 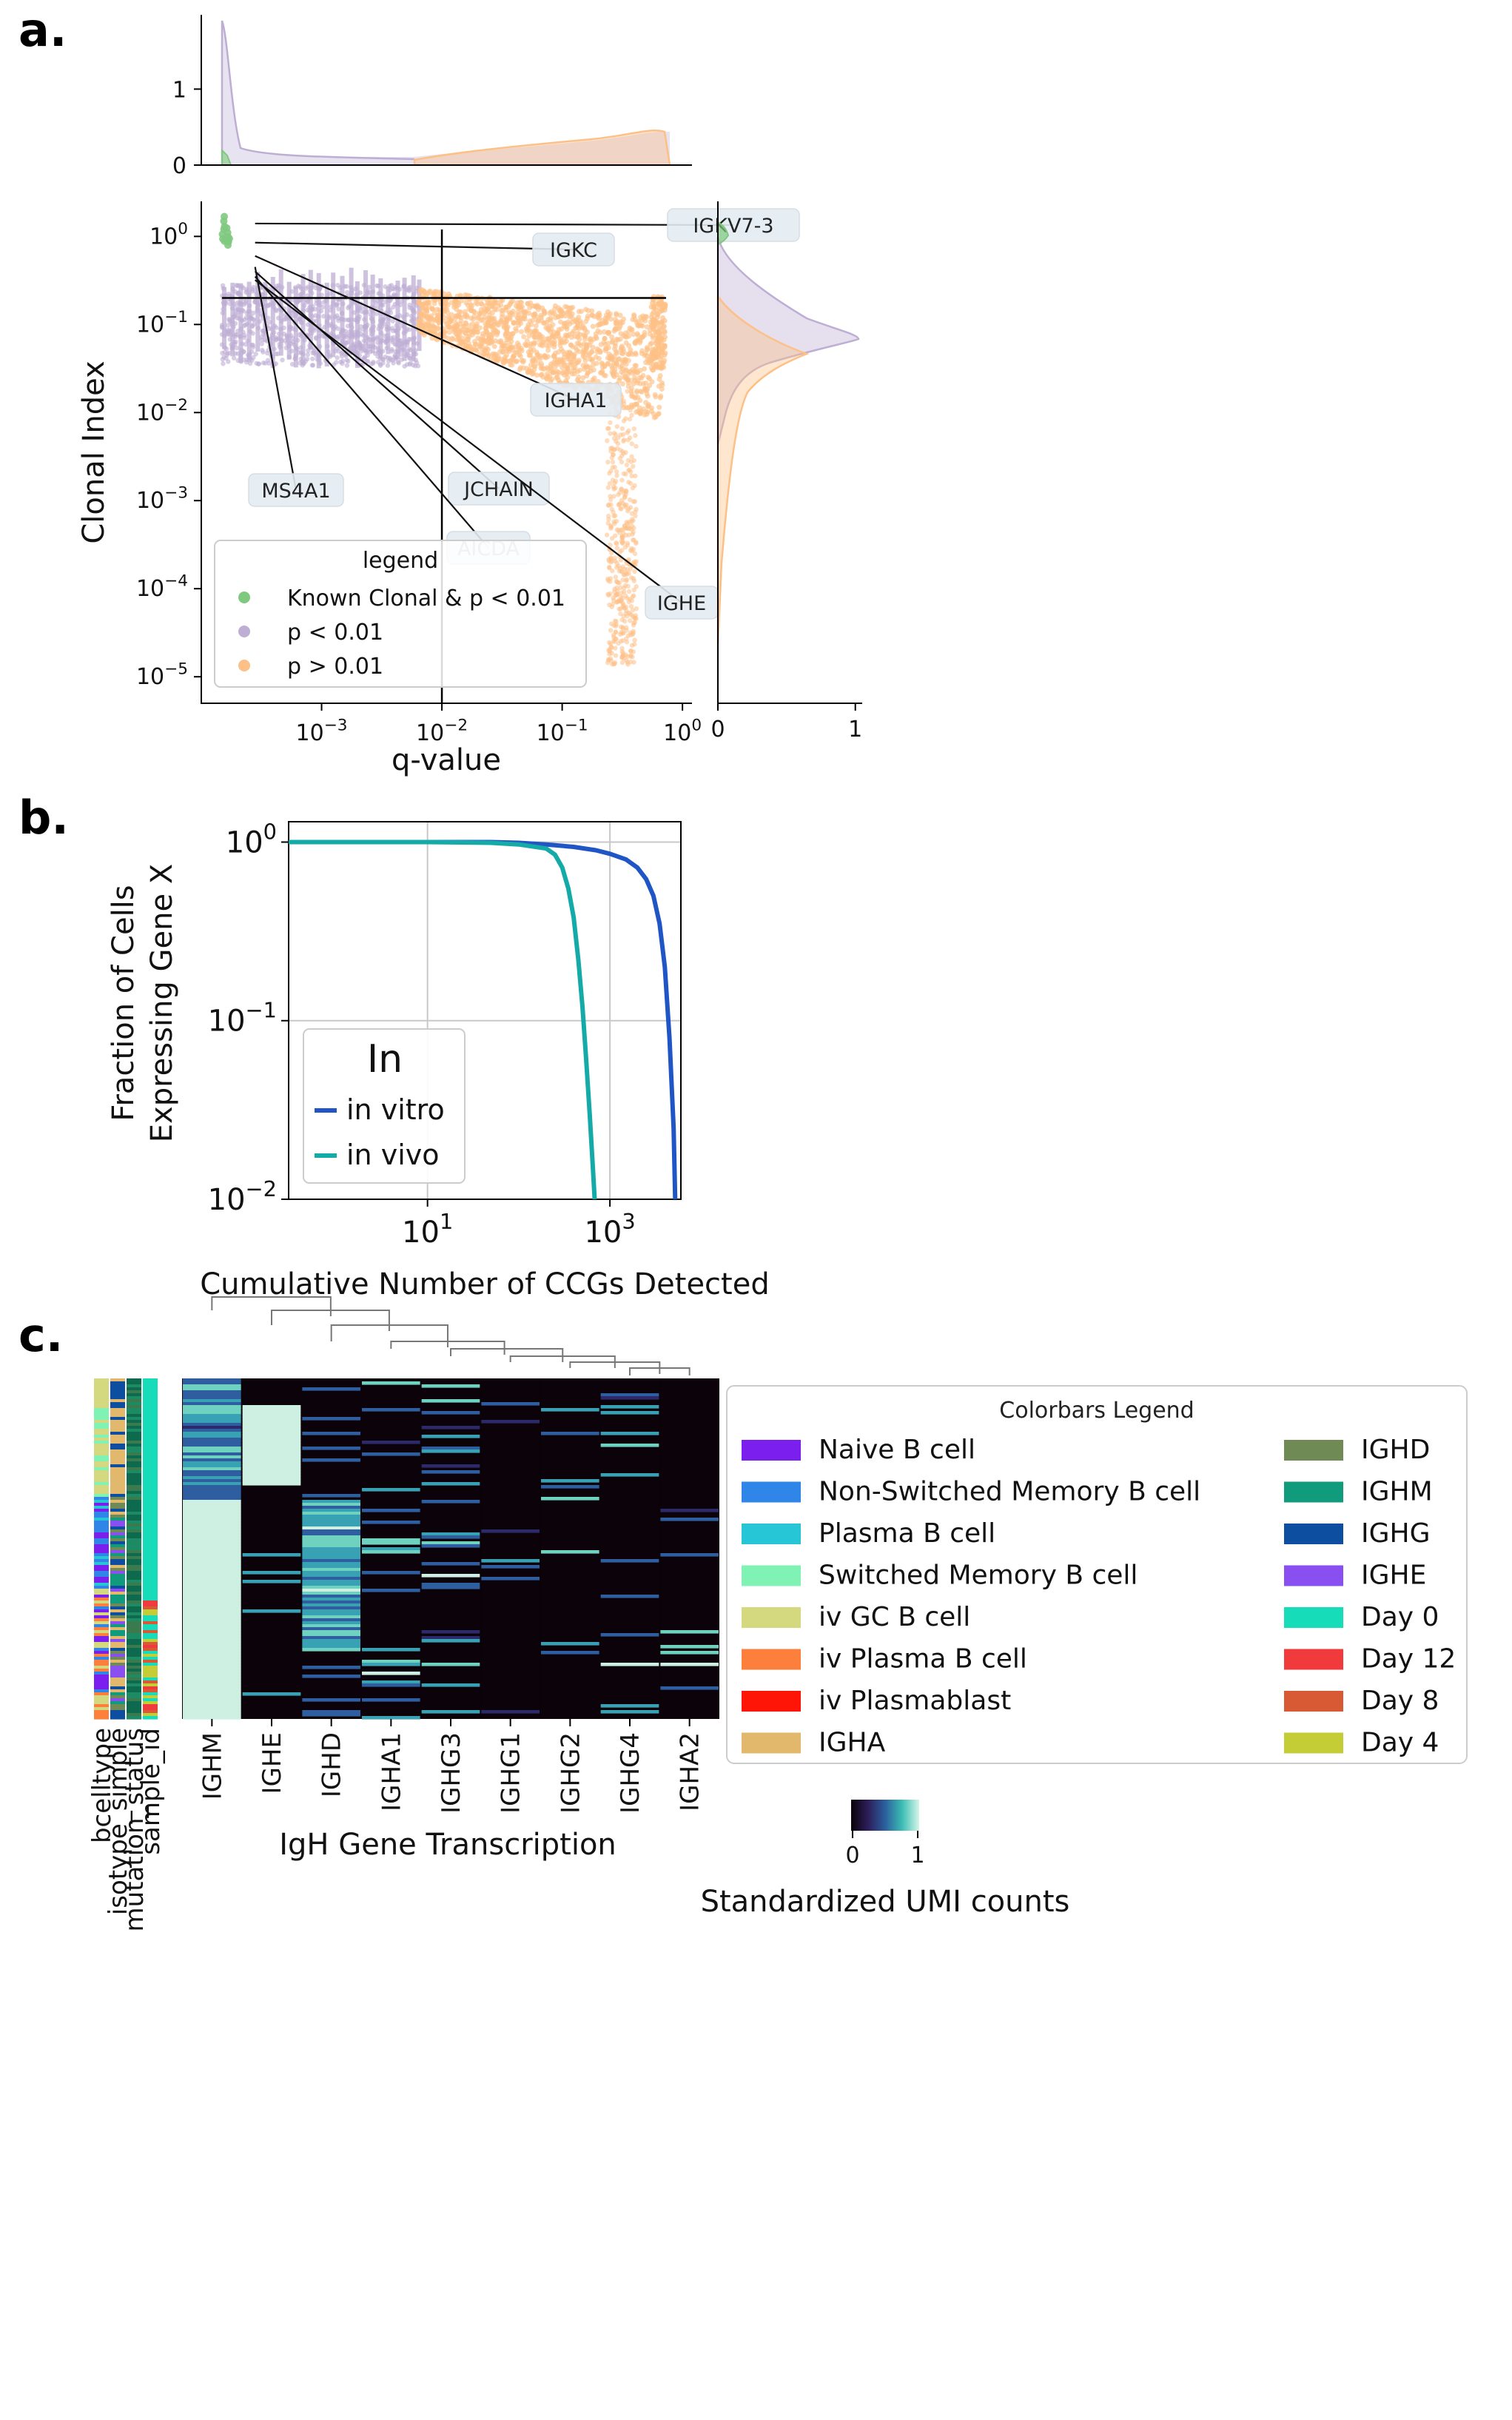 I want to click on svg-text: Day 8, so click(x=1400, y=1701).